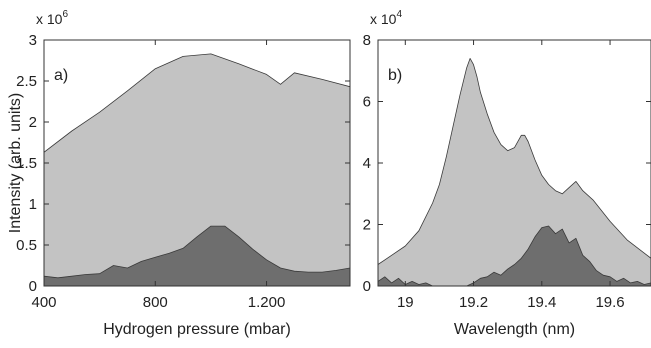 This screenshot has height=348, width=651. Describe the element at coordinates (267, 302) in the screenshot. I see `x-tick-label: 1.200` at that location.